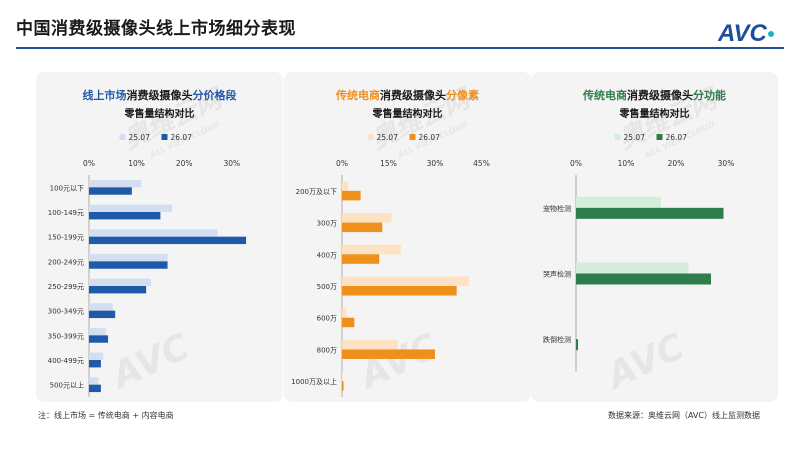  Describe the element at coordinates (462, 95) in the screenshot. I see `chart-title-part: 分像素` at that location.